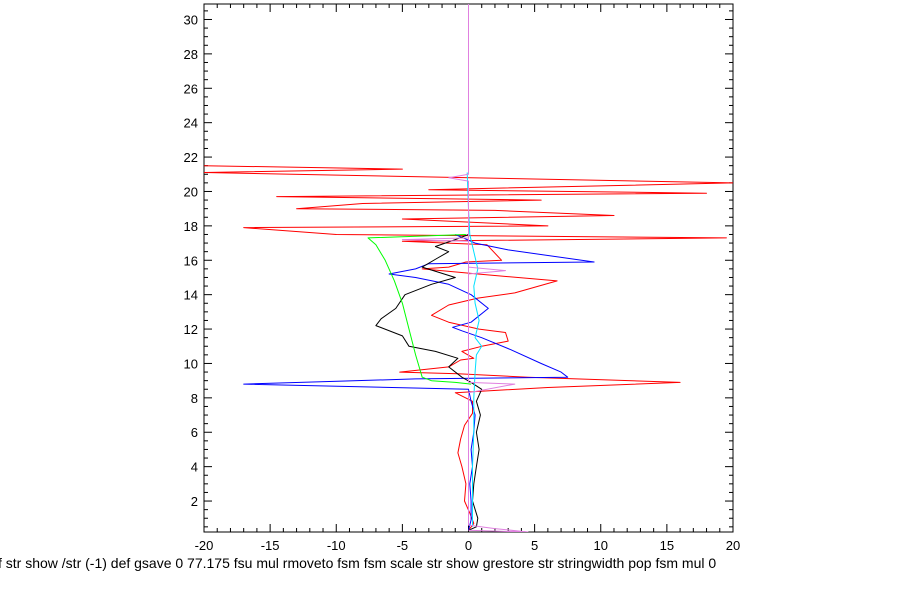 The width and height of the screenshot is (900, 600). I want to click on y-tick-label: 26, so click(191, 88).